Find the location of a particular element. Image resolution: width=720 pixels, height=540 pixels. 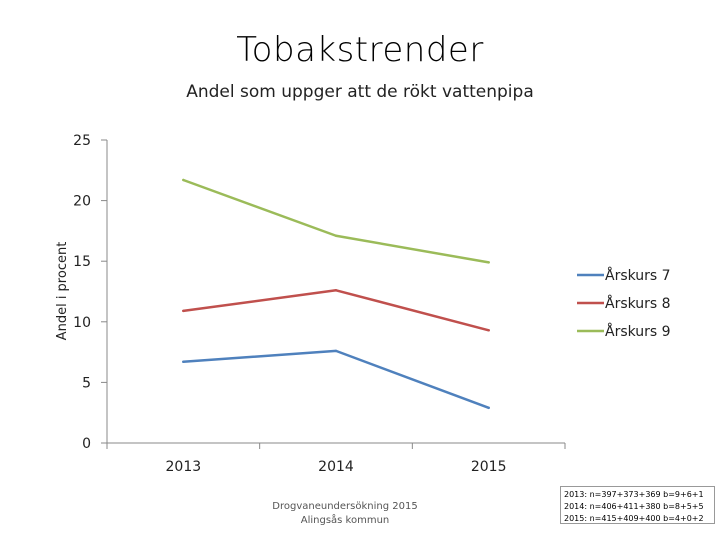

y-tick-label: 5 is located at coordinates (86, 383).